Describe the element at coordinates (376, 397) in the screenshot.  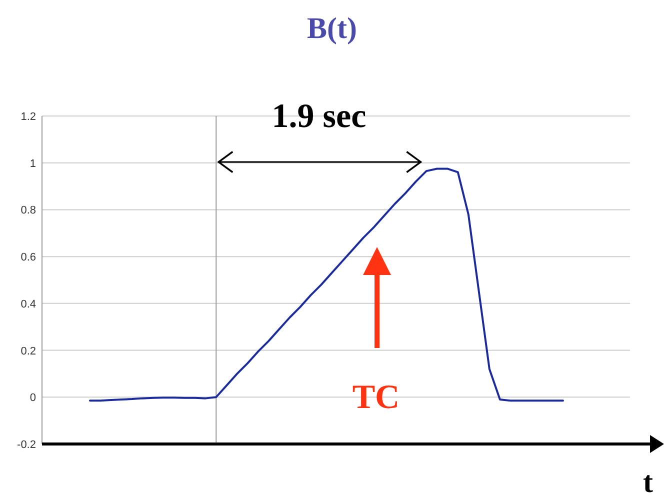
I see `annotation: TC` at that location.